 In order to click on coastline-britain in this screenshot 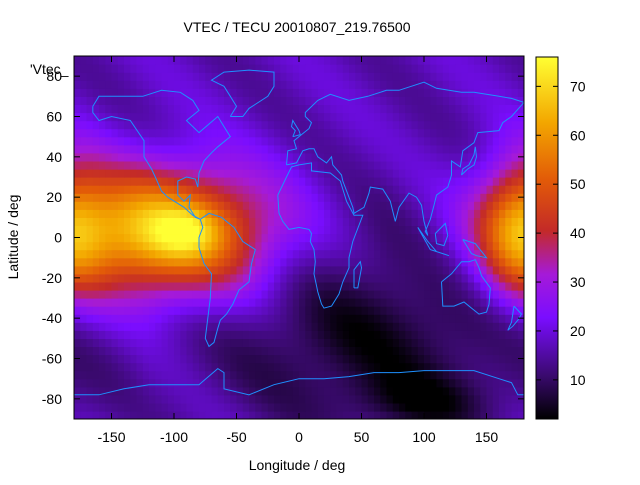, I will do `click(295, 128)`.